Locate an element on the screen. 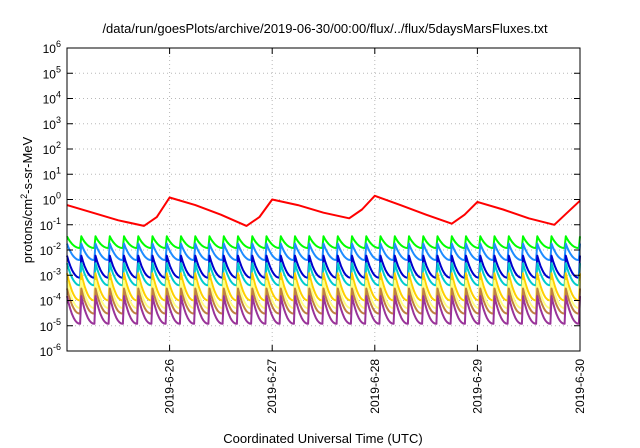 This screenshot has height=448, width=640. x-tick-label: 2019-6-26 is located at coordinates (170, 386).